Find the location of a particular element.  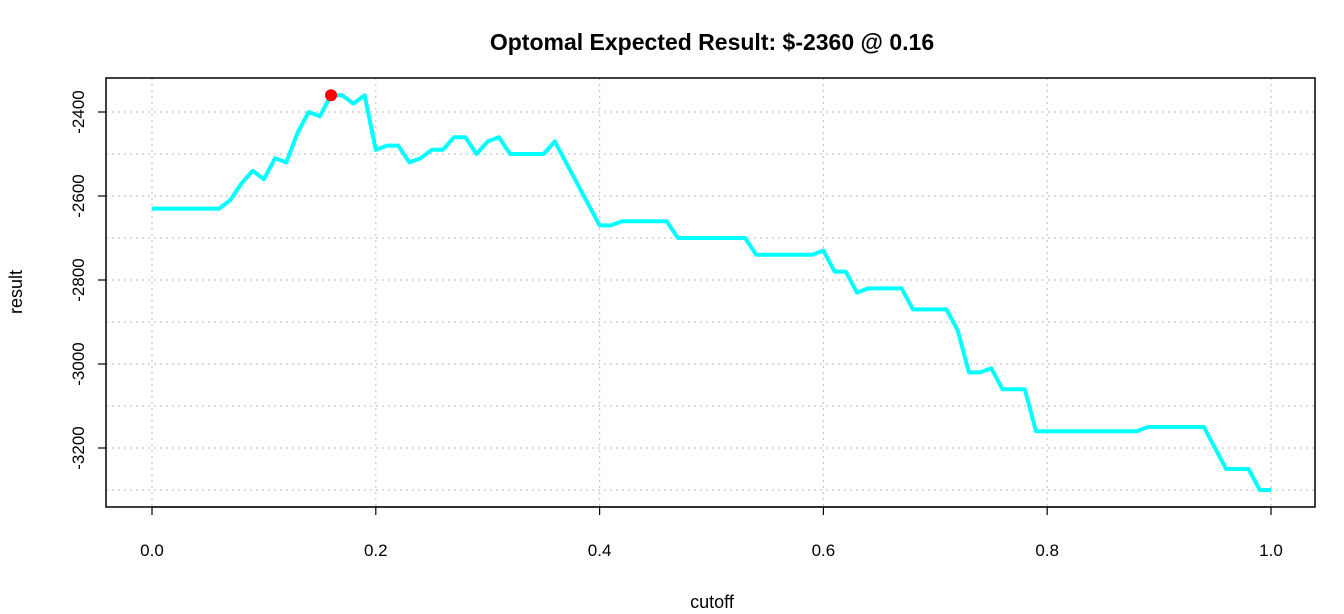

x-axis: 0.0 0.2 0.4 0.6 0.8 1.0 is located at coordinates (711, 533).